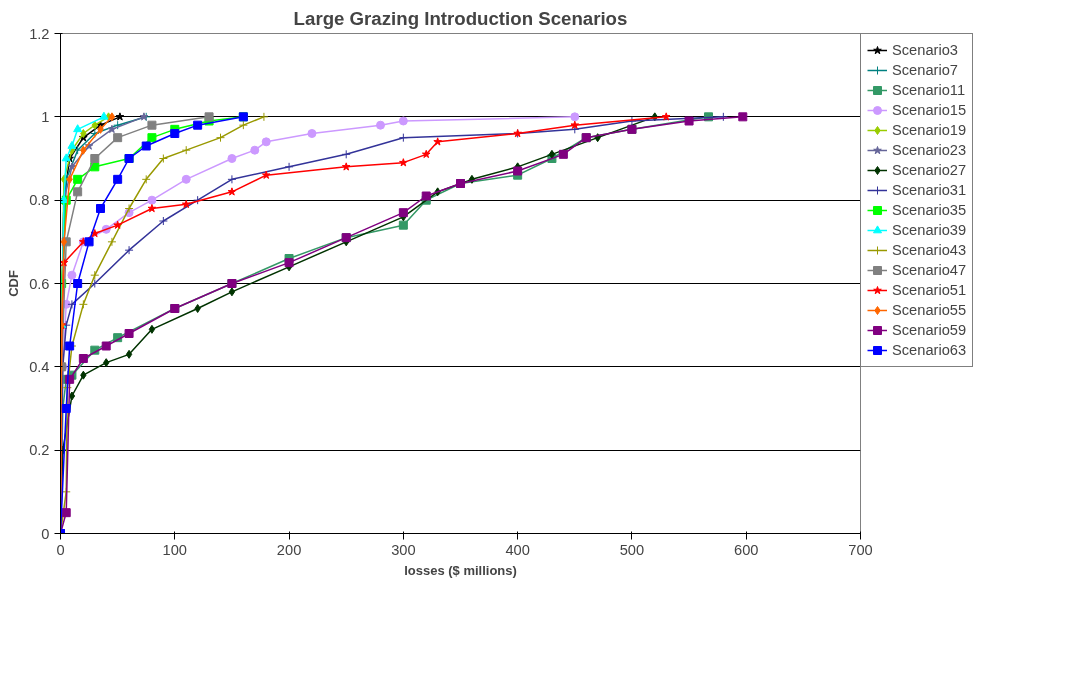 This screenshot has width=1086, height=685. Describe the element at coordinates (632, 549) in the screenshot. I see `x-tick-label: 500` at that location.